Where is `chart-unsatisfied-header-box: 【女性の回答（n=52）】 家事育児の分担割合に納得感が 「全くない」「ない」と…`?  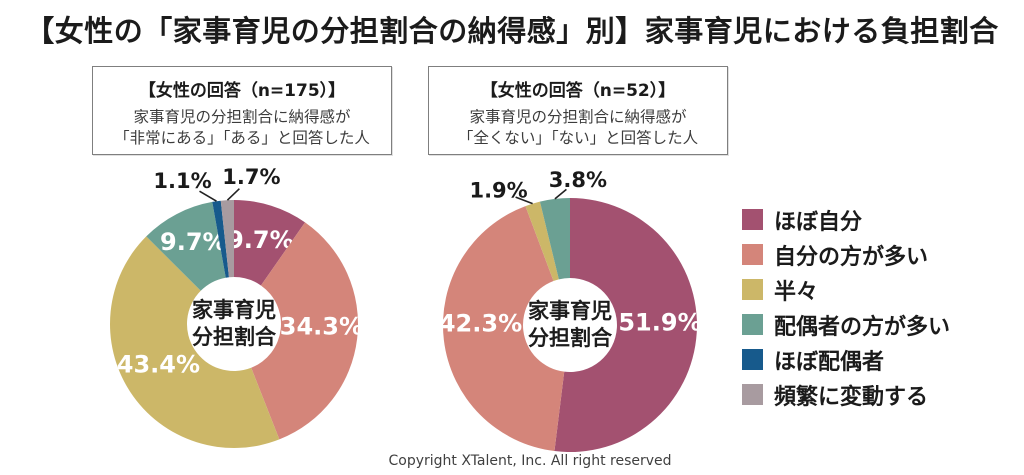 chart-unsatisfied-header-box: 【女性の回答（n=52）】 家事育児の分担割合に納得感が 「全くない」「ない」と… is located at coordinates (578, 110).